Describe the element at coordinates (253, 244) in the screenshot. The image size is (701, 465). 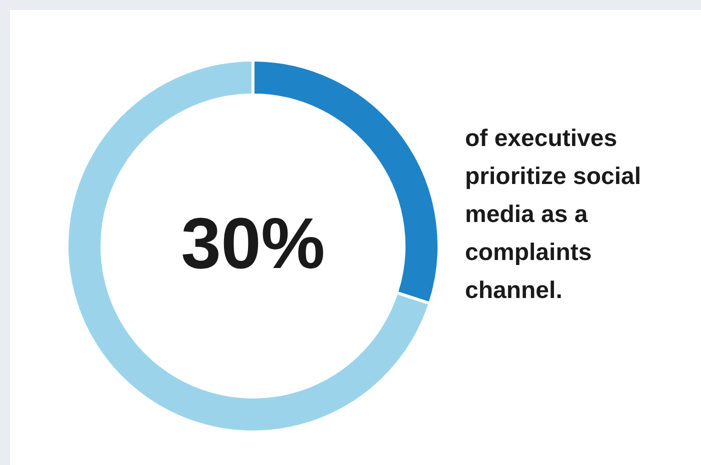
I see `text: 30%` at that location.